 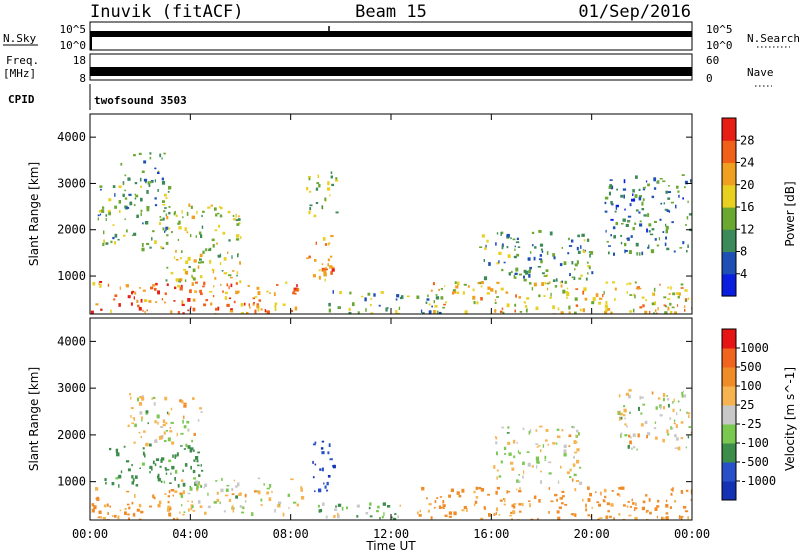 What do you see at coordinates (71, 137) in the screenshot?
I see `y-tick-label: 4000` at bounding box center [71, 137].